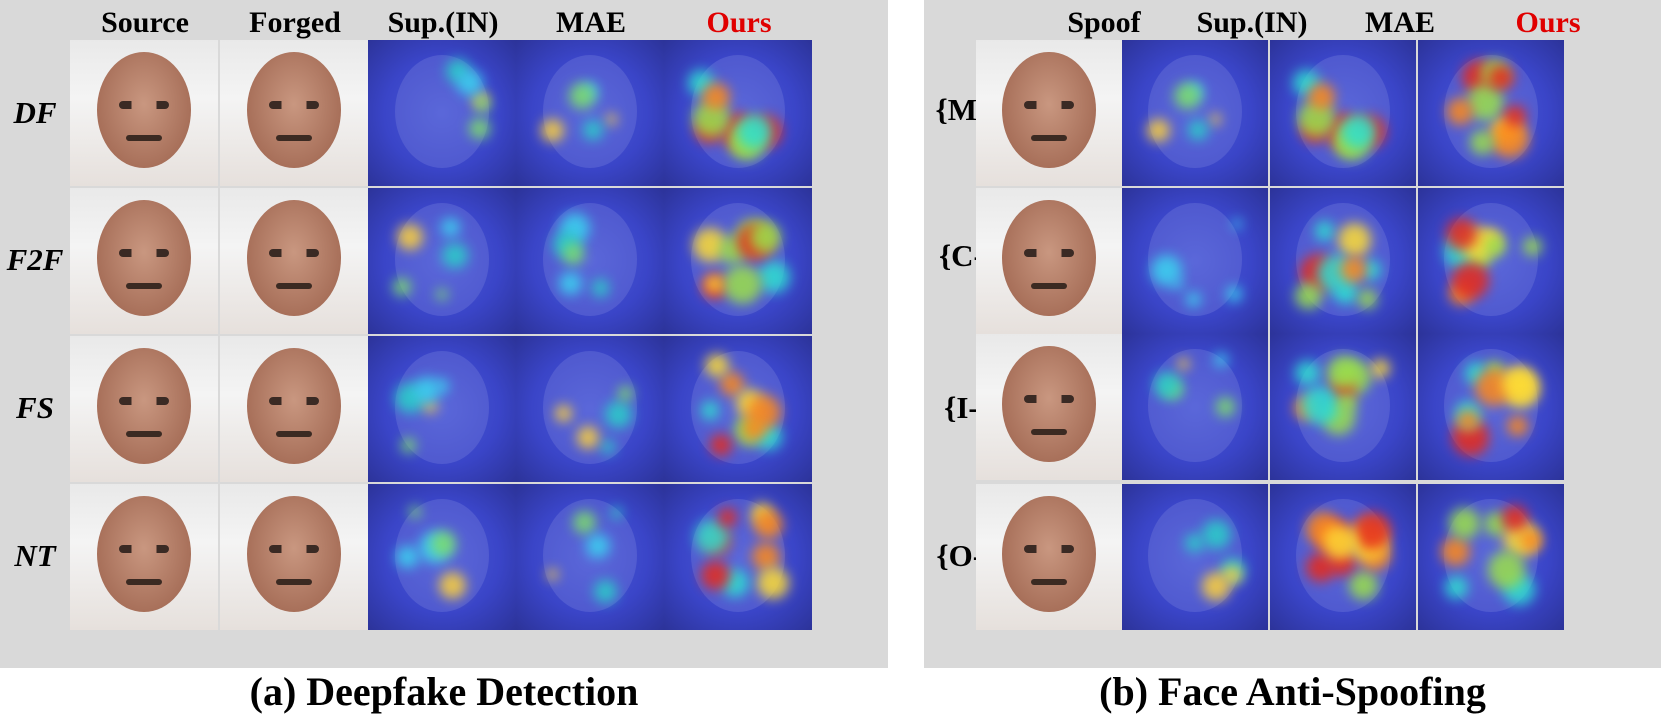 The image size is (1661, 716). What do you see at coordinates (1104, 22) in the screenshot?
I see `column-header-spoof: Spoof` at bounding box center [1104, 22].